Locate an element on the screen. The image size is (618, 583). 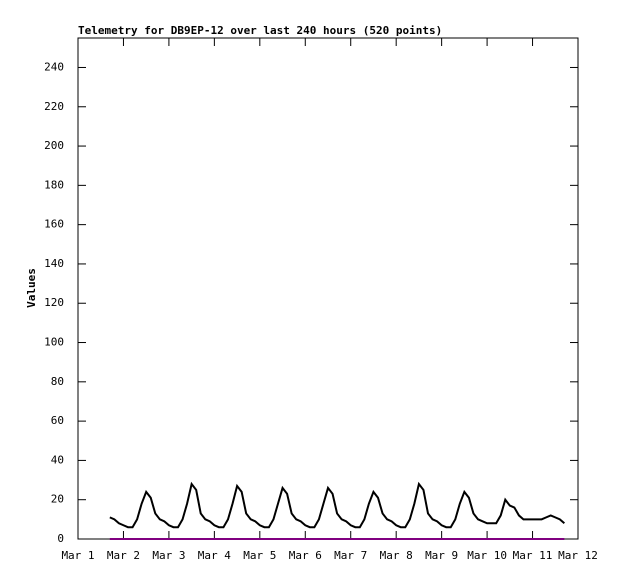
x-tick-label: Mar 9 is located at coordinates (441, 555).